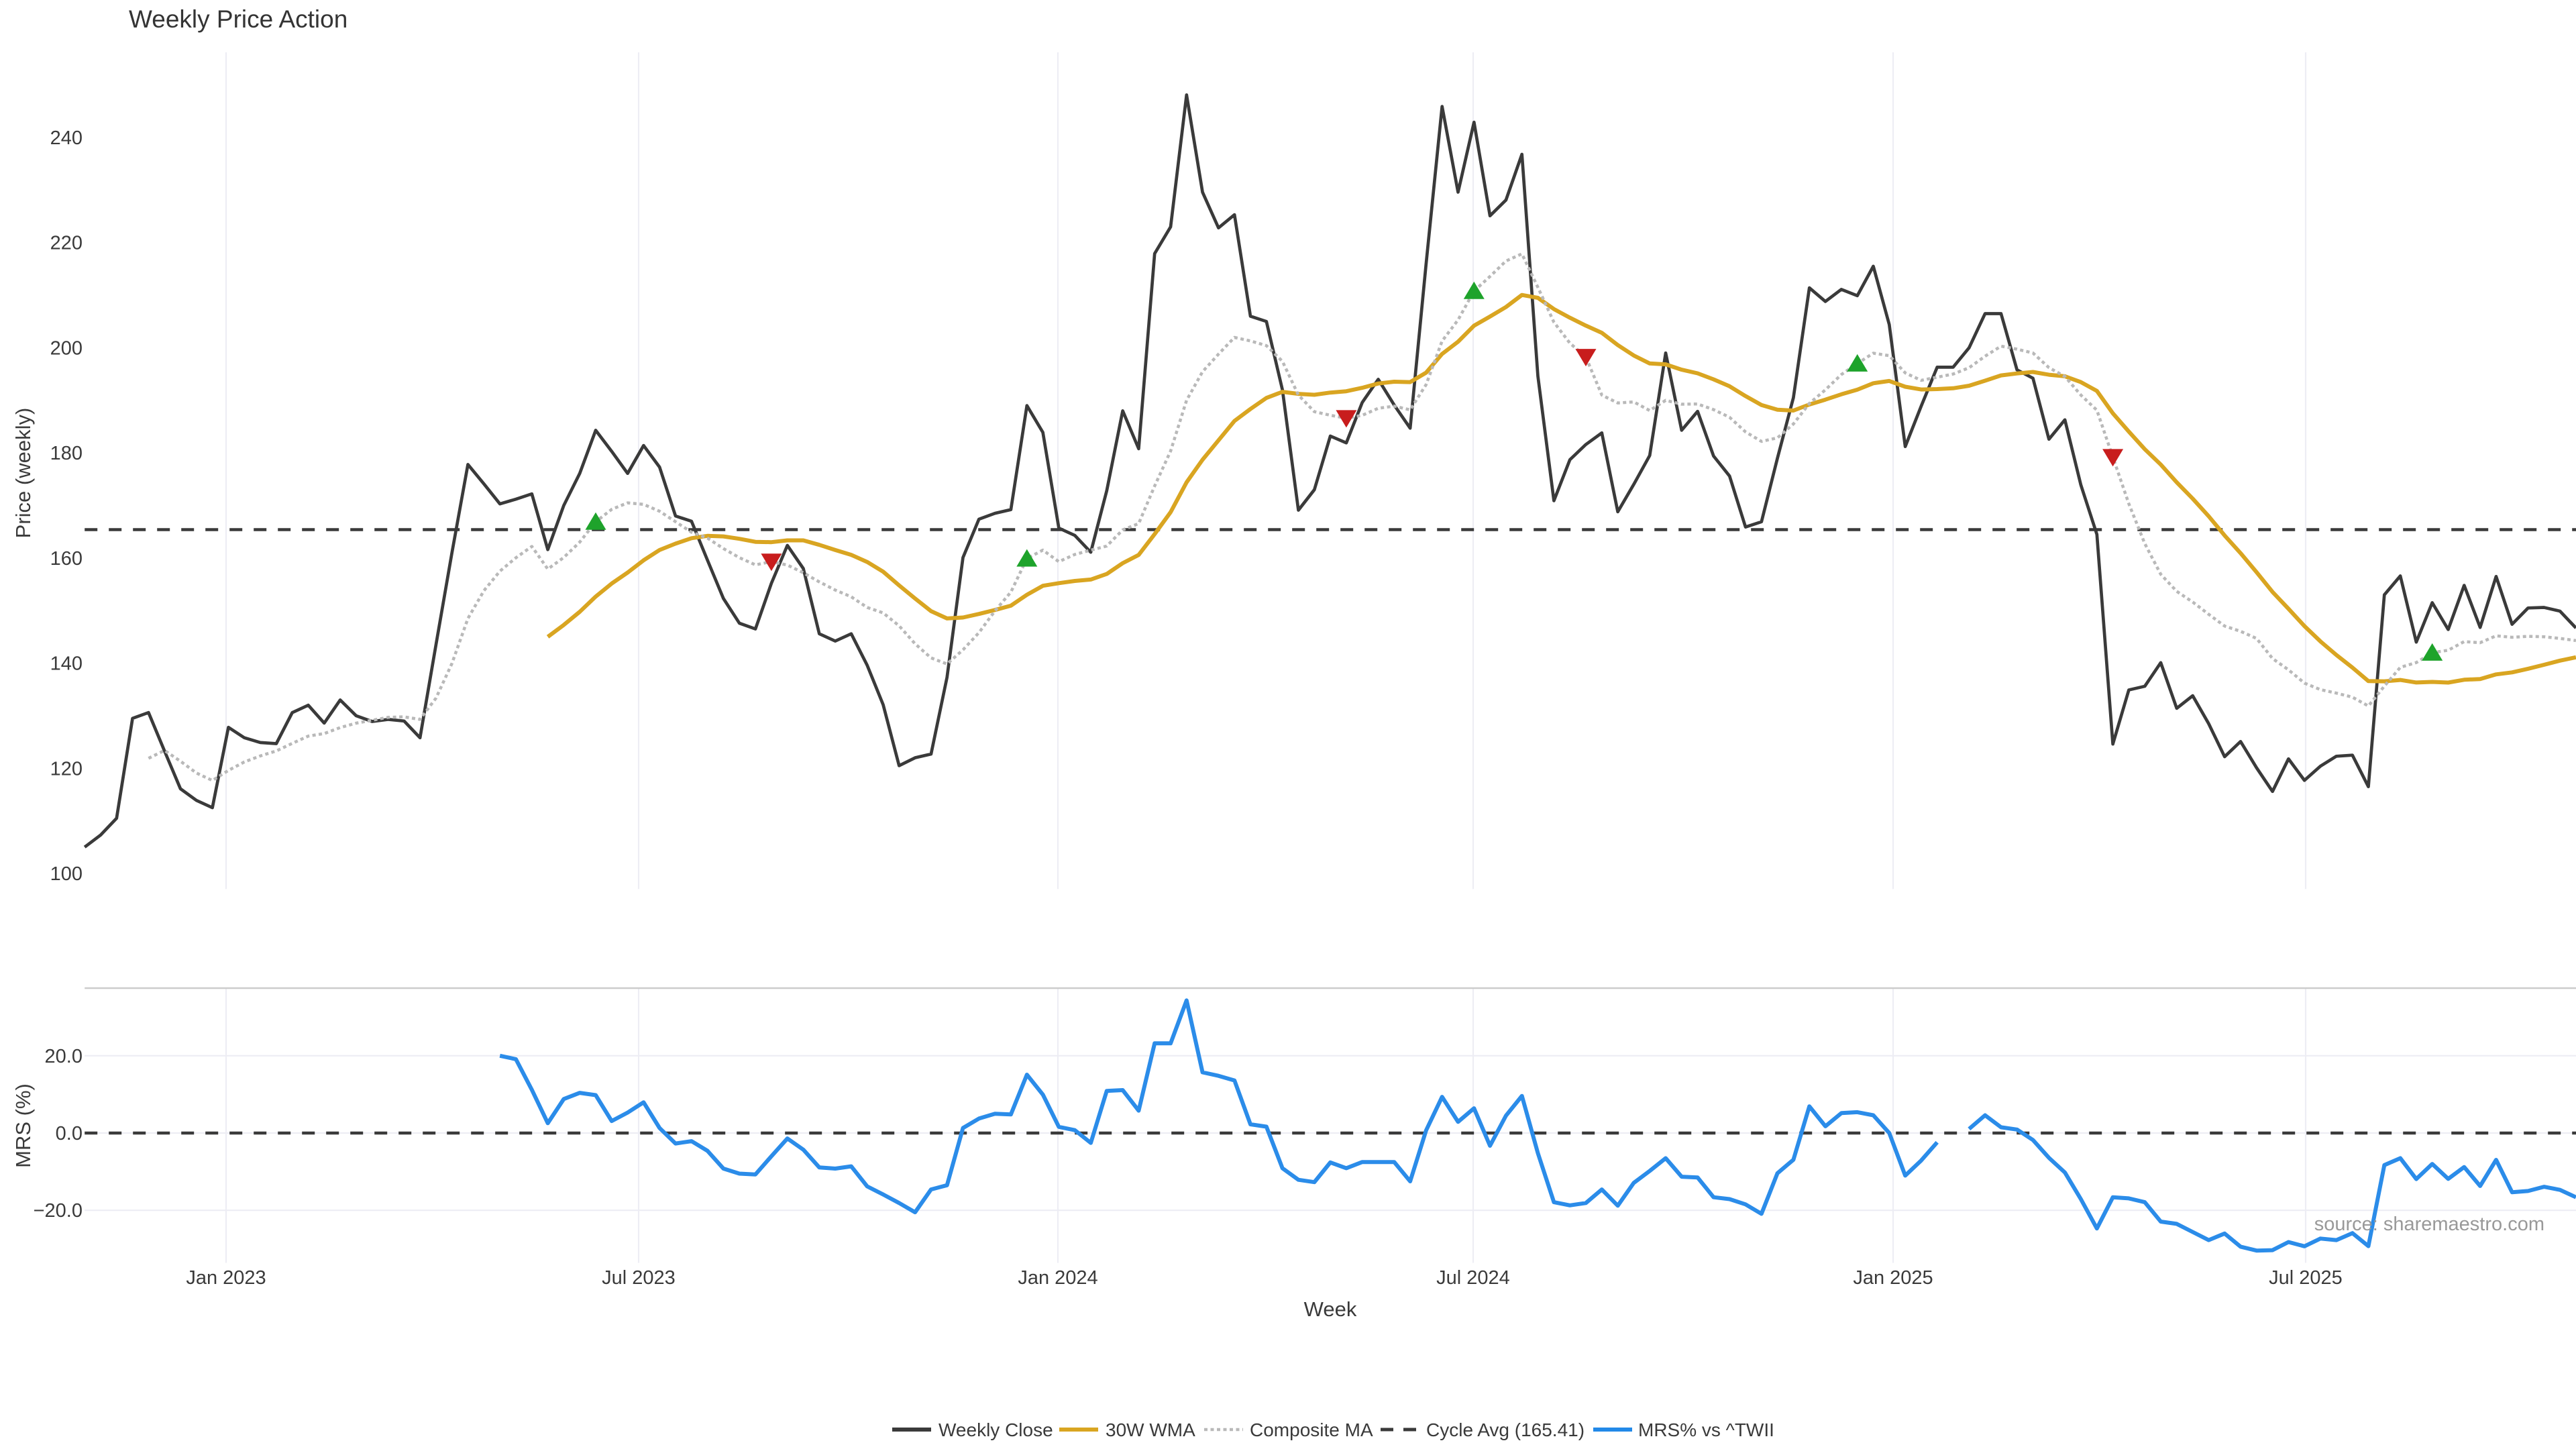 This screenshot has width=2576, height=1449. Describe the element at coordinates (58, 1211) in the screenshot. I see `svg-text: −20.0` at that location.